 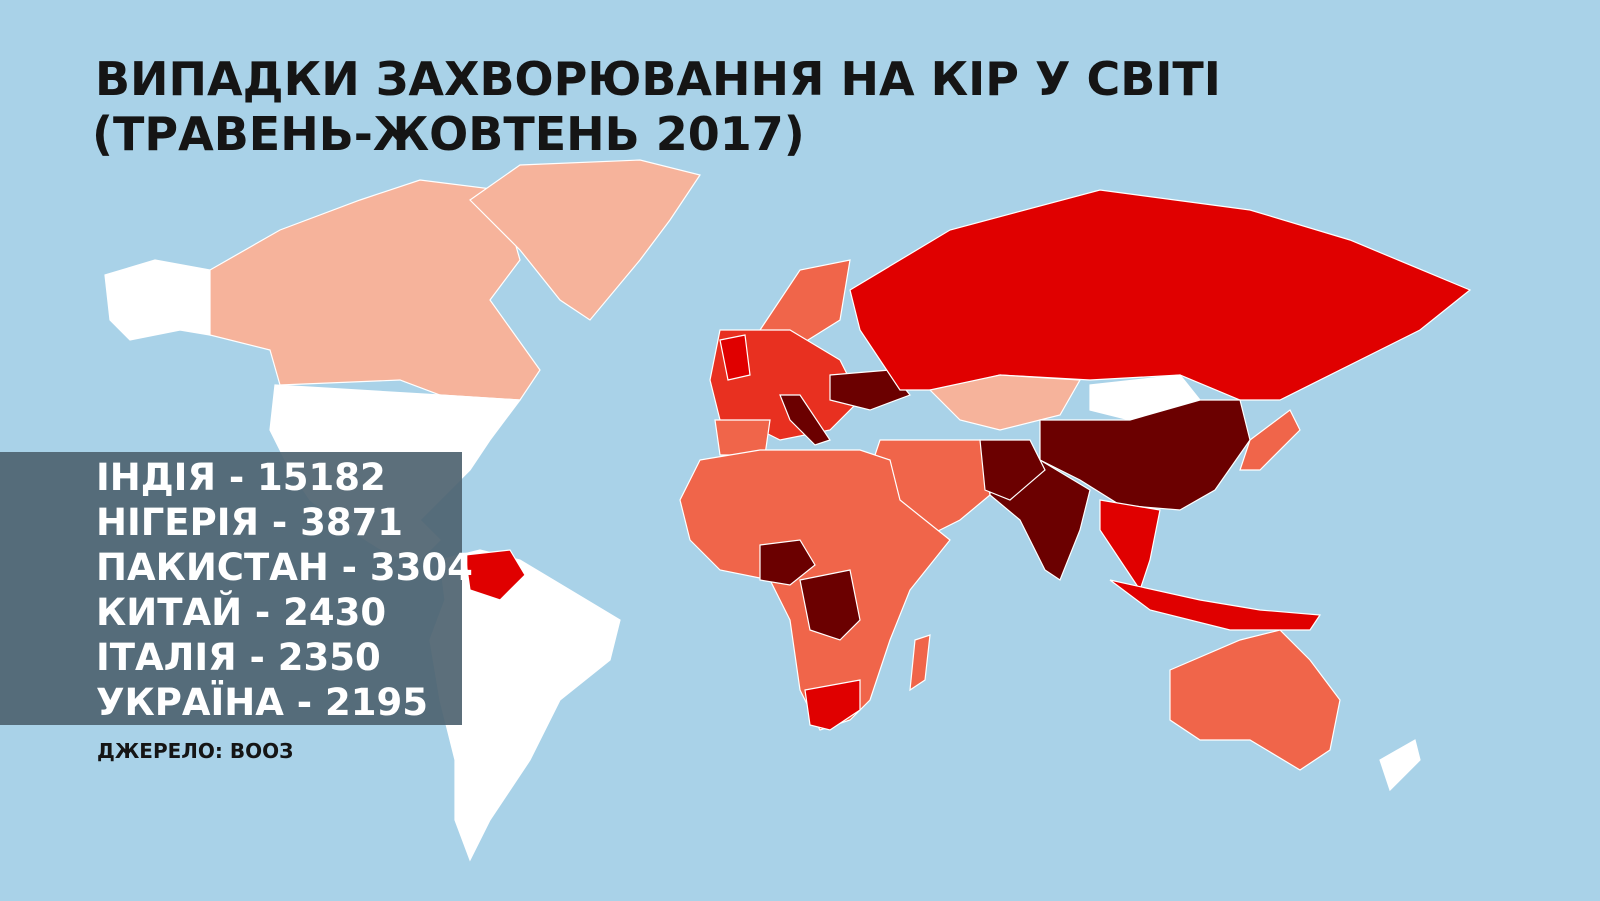 What do you see at coordinates (735, 357) in the screenshot?
I see `uk` at bounding box center [735, 357].